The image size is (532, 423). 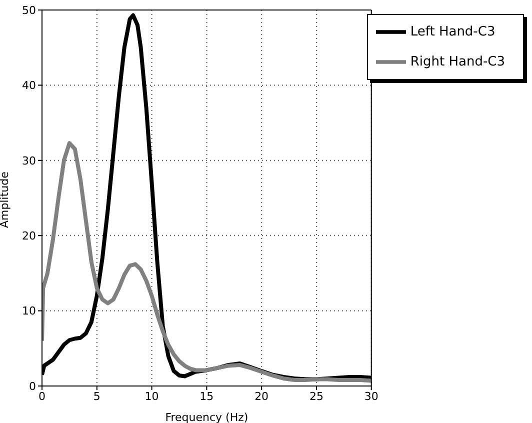 I want to click on y-tick-label: 40, so click(x=29, y=85).